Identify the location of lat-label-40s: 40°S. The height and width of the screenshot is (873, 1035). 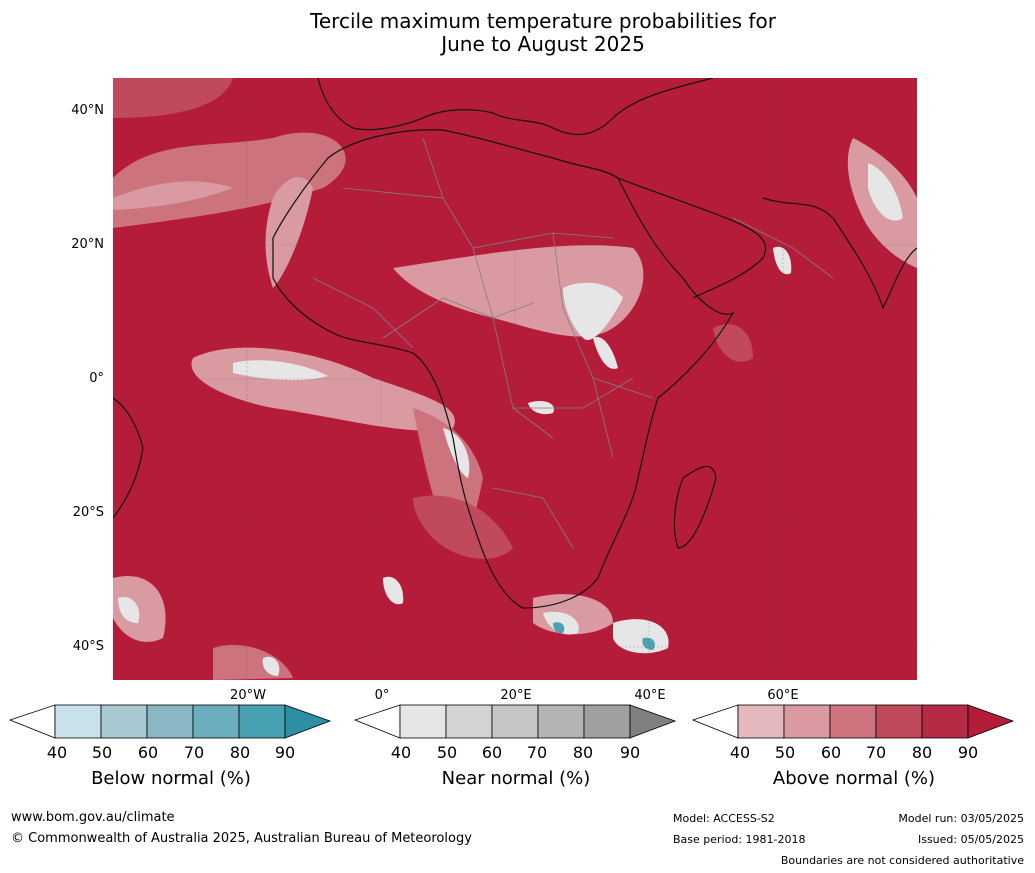
(88, 646).